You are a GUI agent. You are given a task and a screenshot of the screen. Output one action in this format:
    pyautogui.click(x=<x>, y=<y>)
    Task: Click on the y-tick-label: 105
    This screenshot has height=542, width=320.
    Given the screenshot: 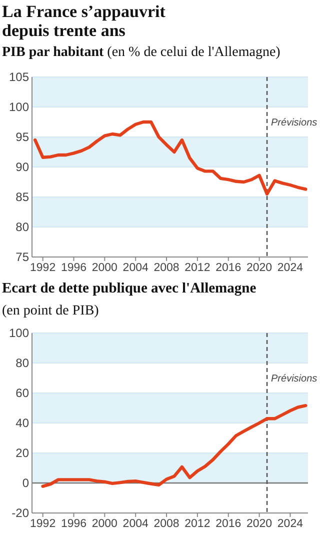 What is the action you would take?
    pyautogui.click(x=19, y=77)
    